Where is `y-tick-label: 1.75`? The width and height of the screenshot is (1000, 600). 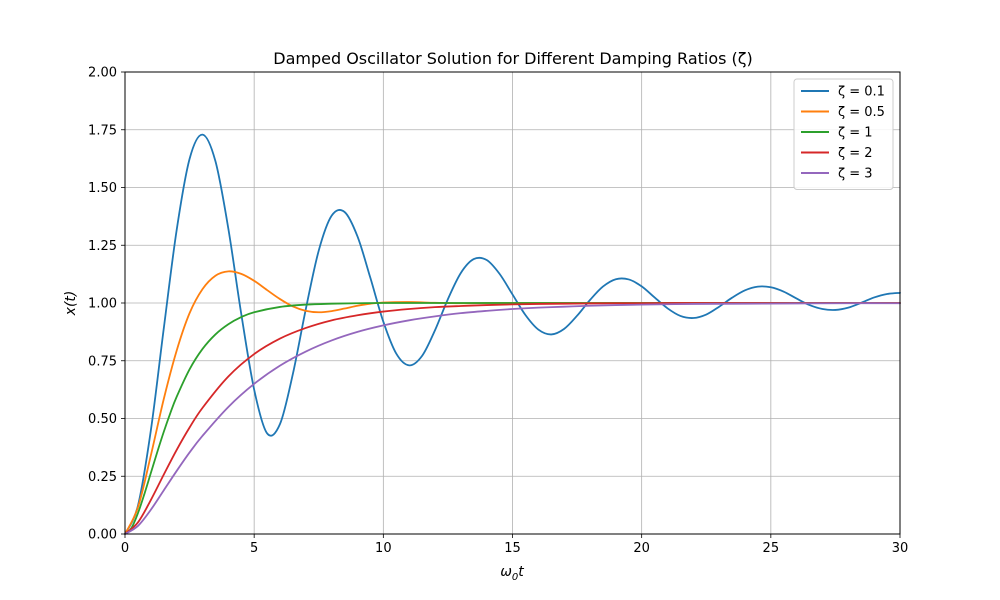
y-tick-label: 1.75 is located at coordinates (102, 130).